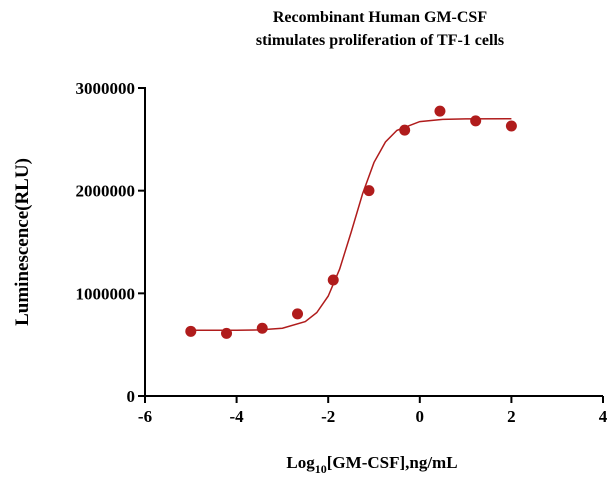 This screenshot has width=608, height=481. I want to click on x-tick-label: -6, so click(145, 416).